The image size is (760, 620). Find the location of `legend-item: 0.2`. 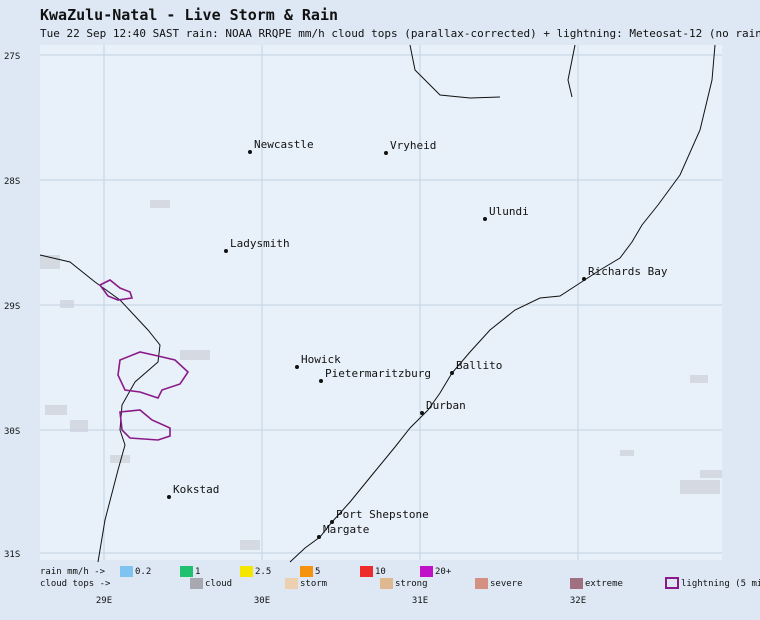

legend-item: 0.2 is located at coordinates (143, 572).